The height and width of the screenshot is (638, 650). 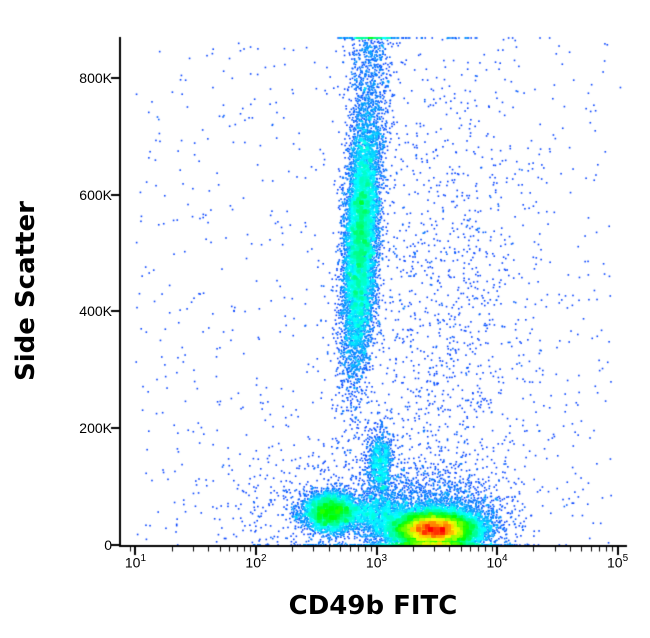 What do you see at coordinates (384, 558) in the screenshot?
I see `x-tick-exponent: 3` at bounding box center [384, 558].